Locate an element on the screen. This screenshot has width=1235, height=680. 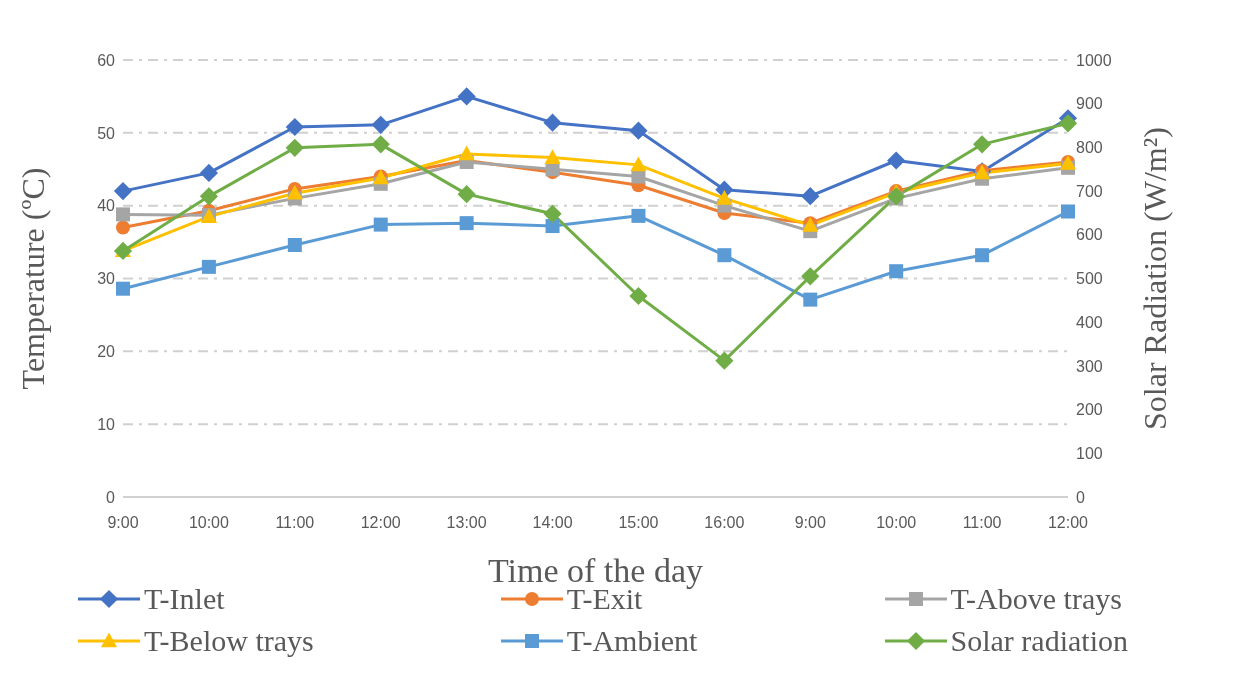
x-tick-label: 16:00 is located at coordinates (724, 523).